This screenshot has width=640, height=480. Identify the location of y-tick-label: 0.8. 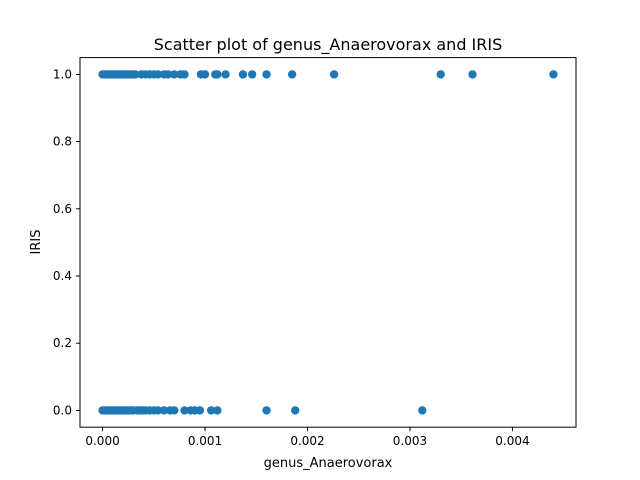
(62, 142).